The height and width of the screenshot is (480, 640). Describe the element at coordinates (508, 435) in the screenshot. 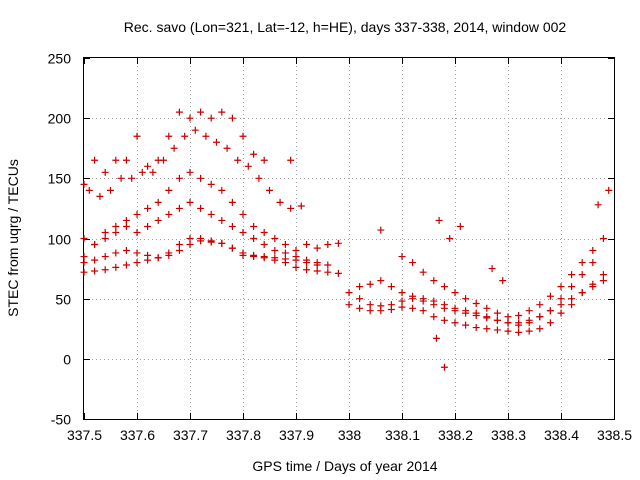

I see `x-tick-label: 338.3` at that location.